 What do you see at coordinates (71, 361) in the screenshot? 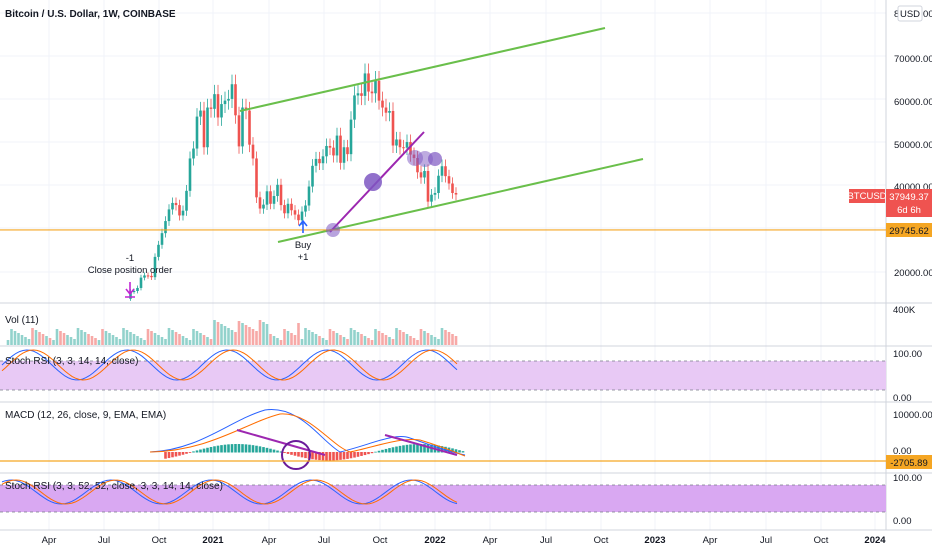
I see `stoch-rsi-label: Stoch RSI (3, 3, 14, 14, close)` at bounding box center [71, 361].